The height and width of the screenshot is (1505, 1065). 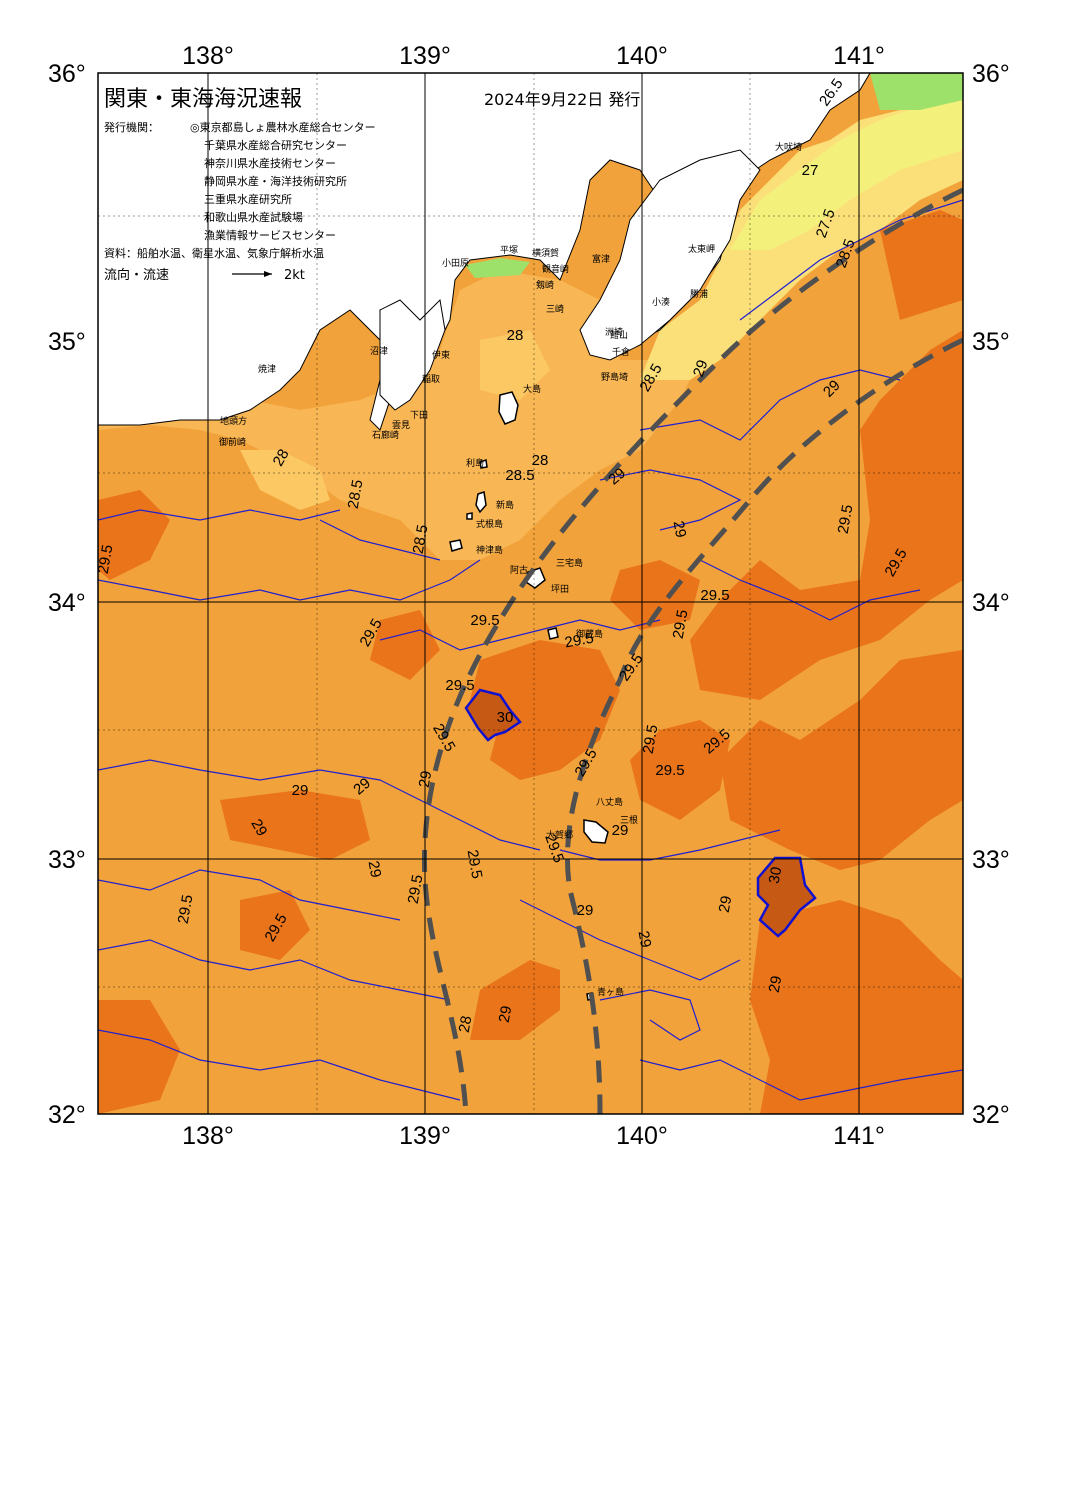 What do you see at coordinates (629, 820) in the screenshot?
I see `place-label: 三根` at bounding box center [629, 820].